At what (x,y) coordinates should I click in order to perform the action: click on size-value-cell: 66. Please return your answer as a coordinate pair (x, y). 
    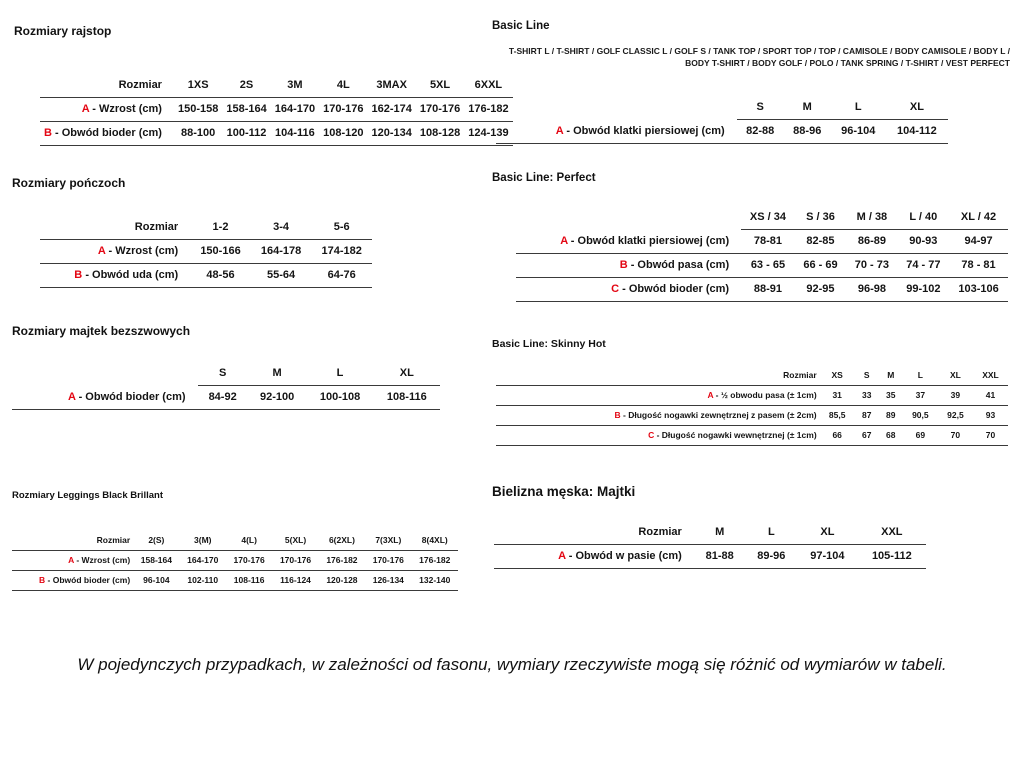
    Looking at the image, I should click on (837, 435).